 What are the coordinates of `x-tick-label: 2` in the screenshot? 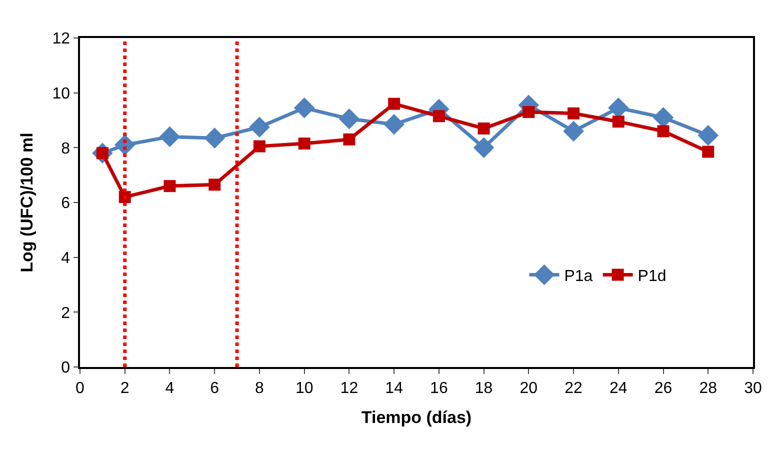 It's located at (125, 388).